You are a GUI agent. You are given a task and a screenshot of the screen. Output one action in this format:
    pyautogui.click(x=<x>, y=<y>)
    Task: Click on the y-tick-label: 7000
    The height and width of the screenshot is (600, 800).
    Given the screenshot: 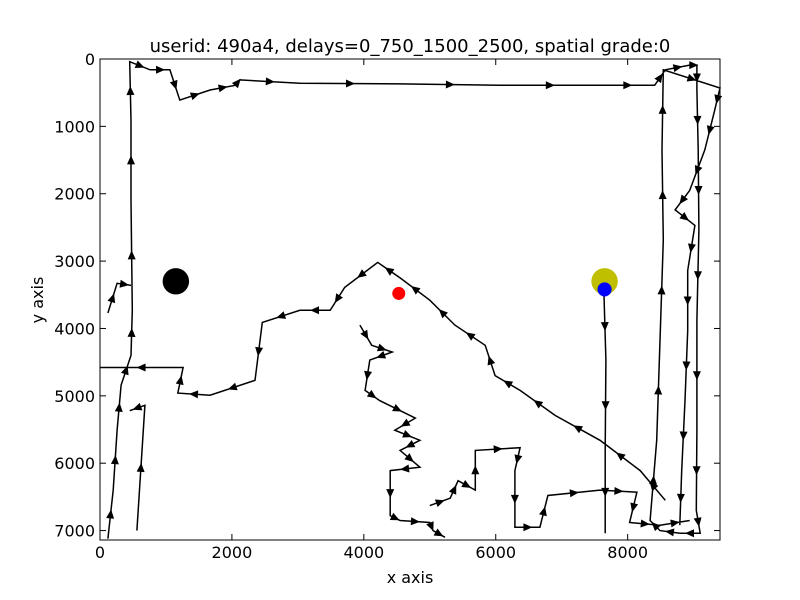 What is the action you would take?
    pyautogui.click(x=74, y=531)
    